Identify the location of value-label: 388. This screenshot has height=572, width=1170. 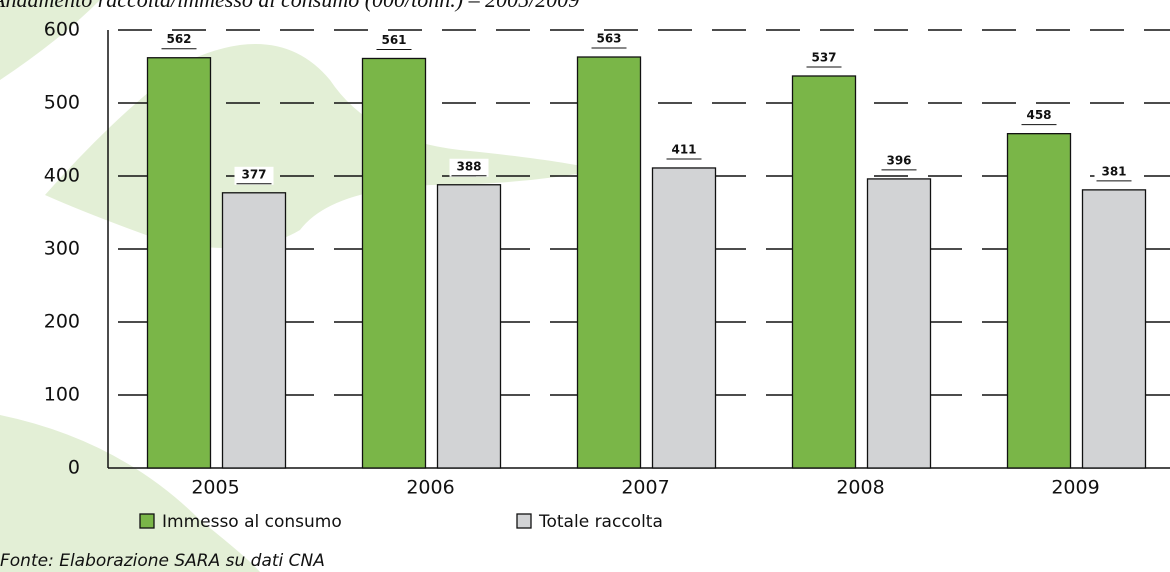
(468, 166).